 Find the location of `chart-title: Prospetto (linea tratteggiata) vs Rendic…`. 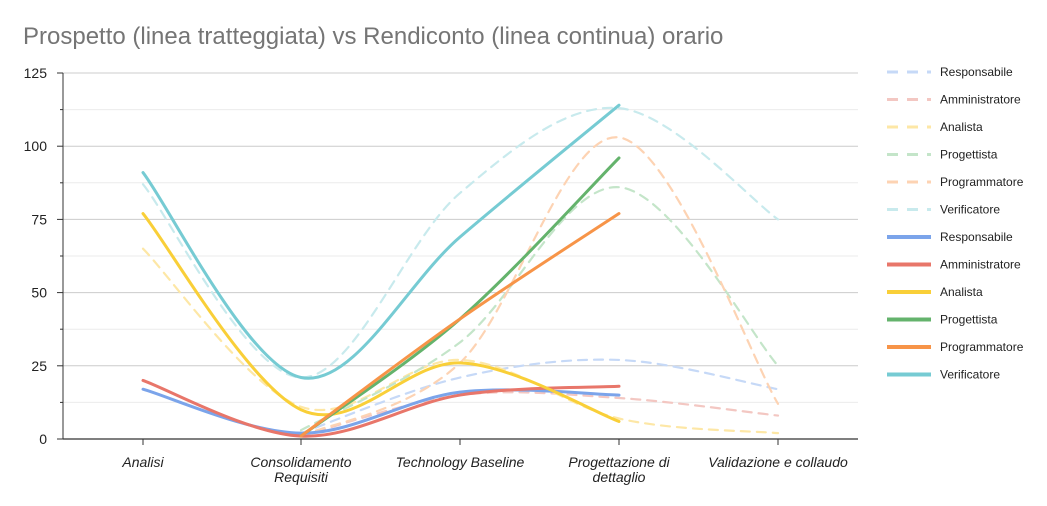

chart-title: Prospetto (linea tratteggiata) vs Rendic… is located at coordinates (373, 36).